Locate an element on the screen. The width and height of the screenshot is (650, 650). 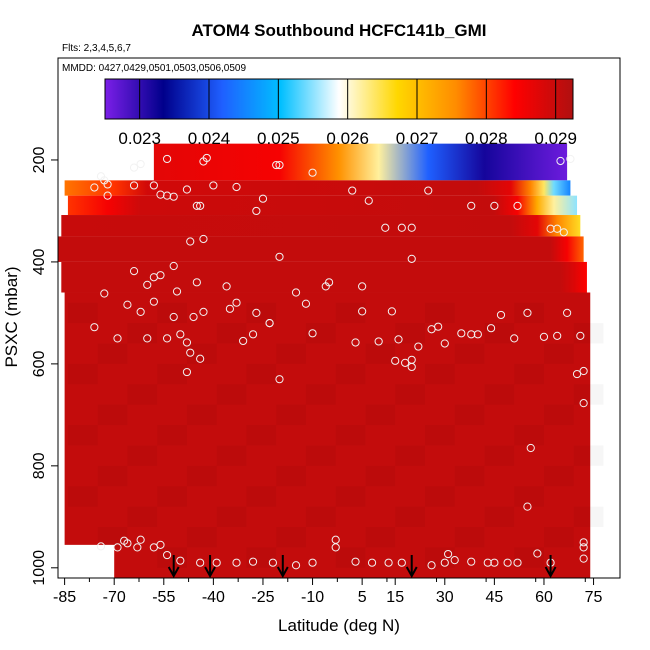
x-tick-label: 5 is located at coordinates (362, 597).